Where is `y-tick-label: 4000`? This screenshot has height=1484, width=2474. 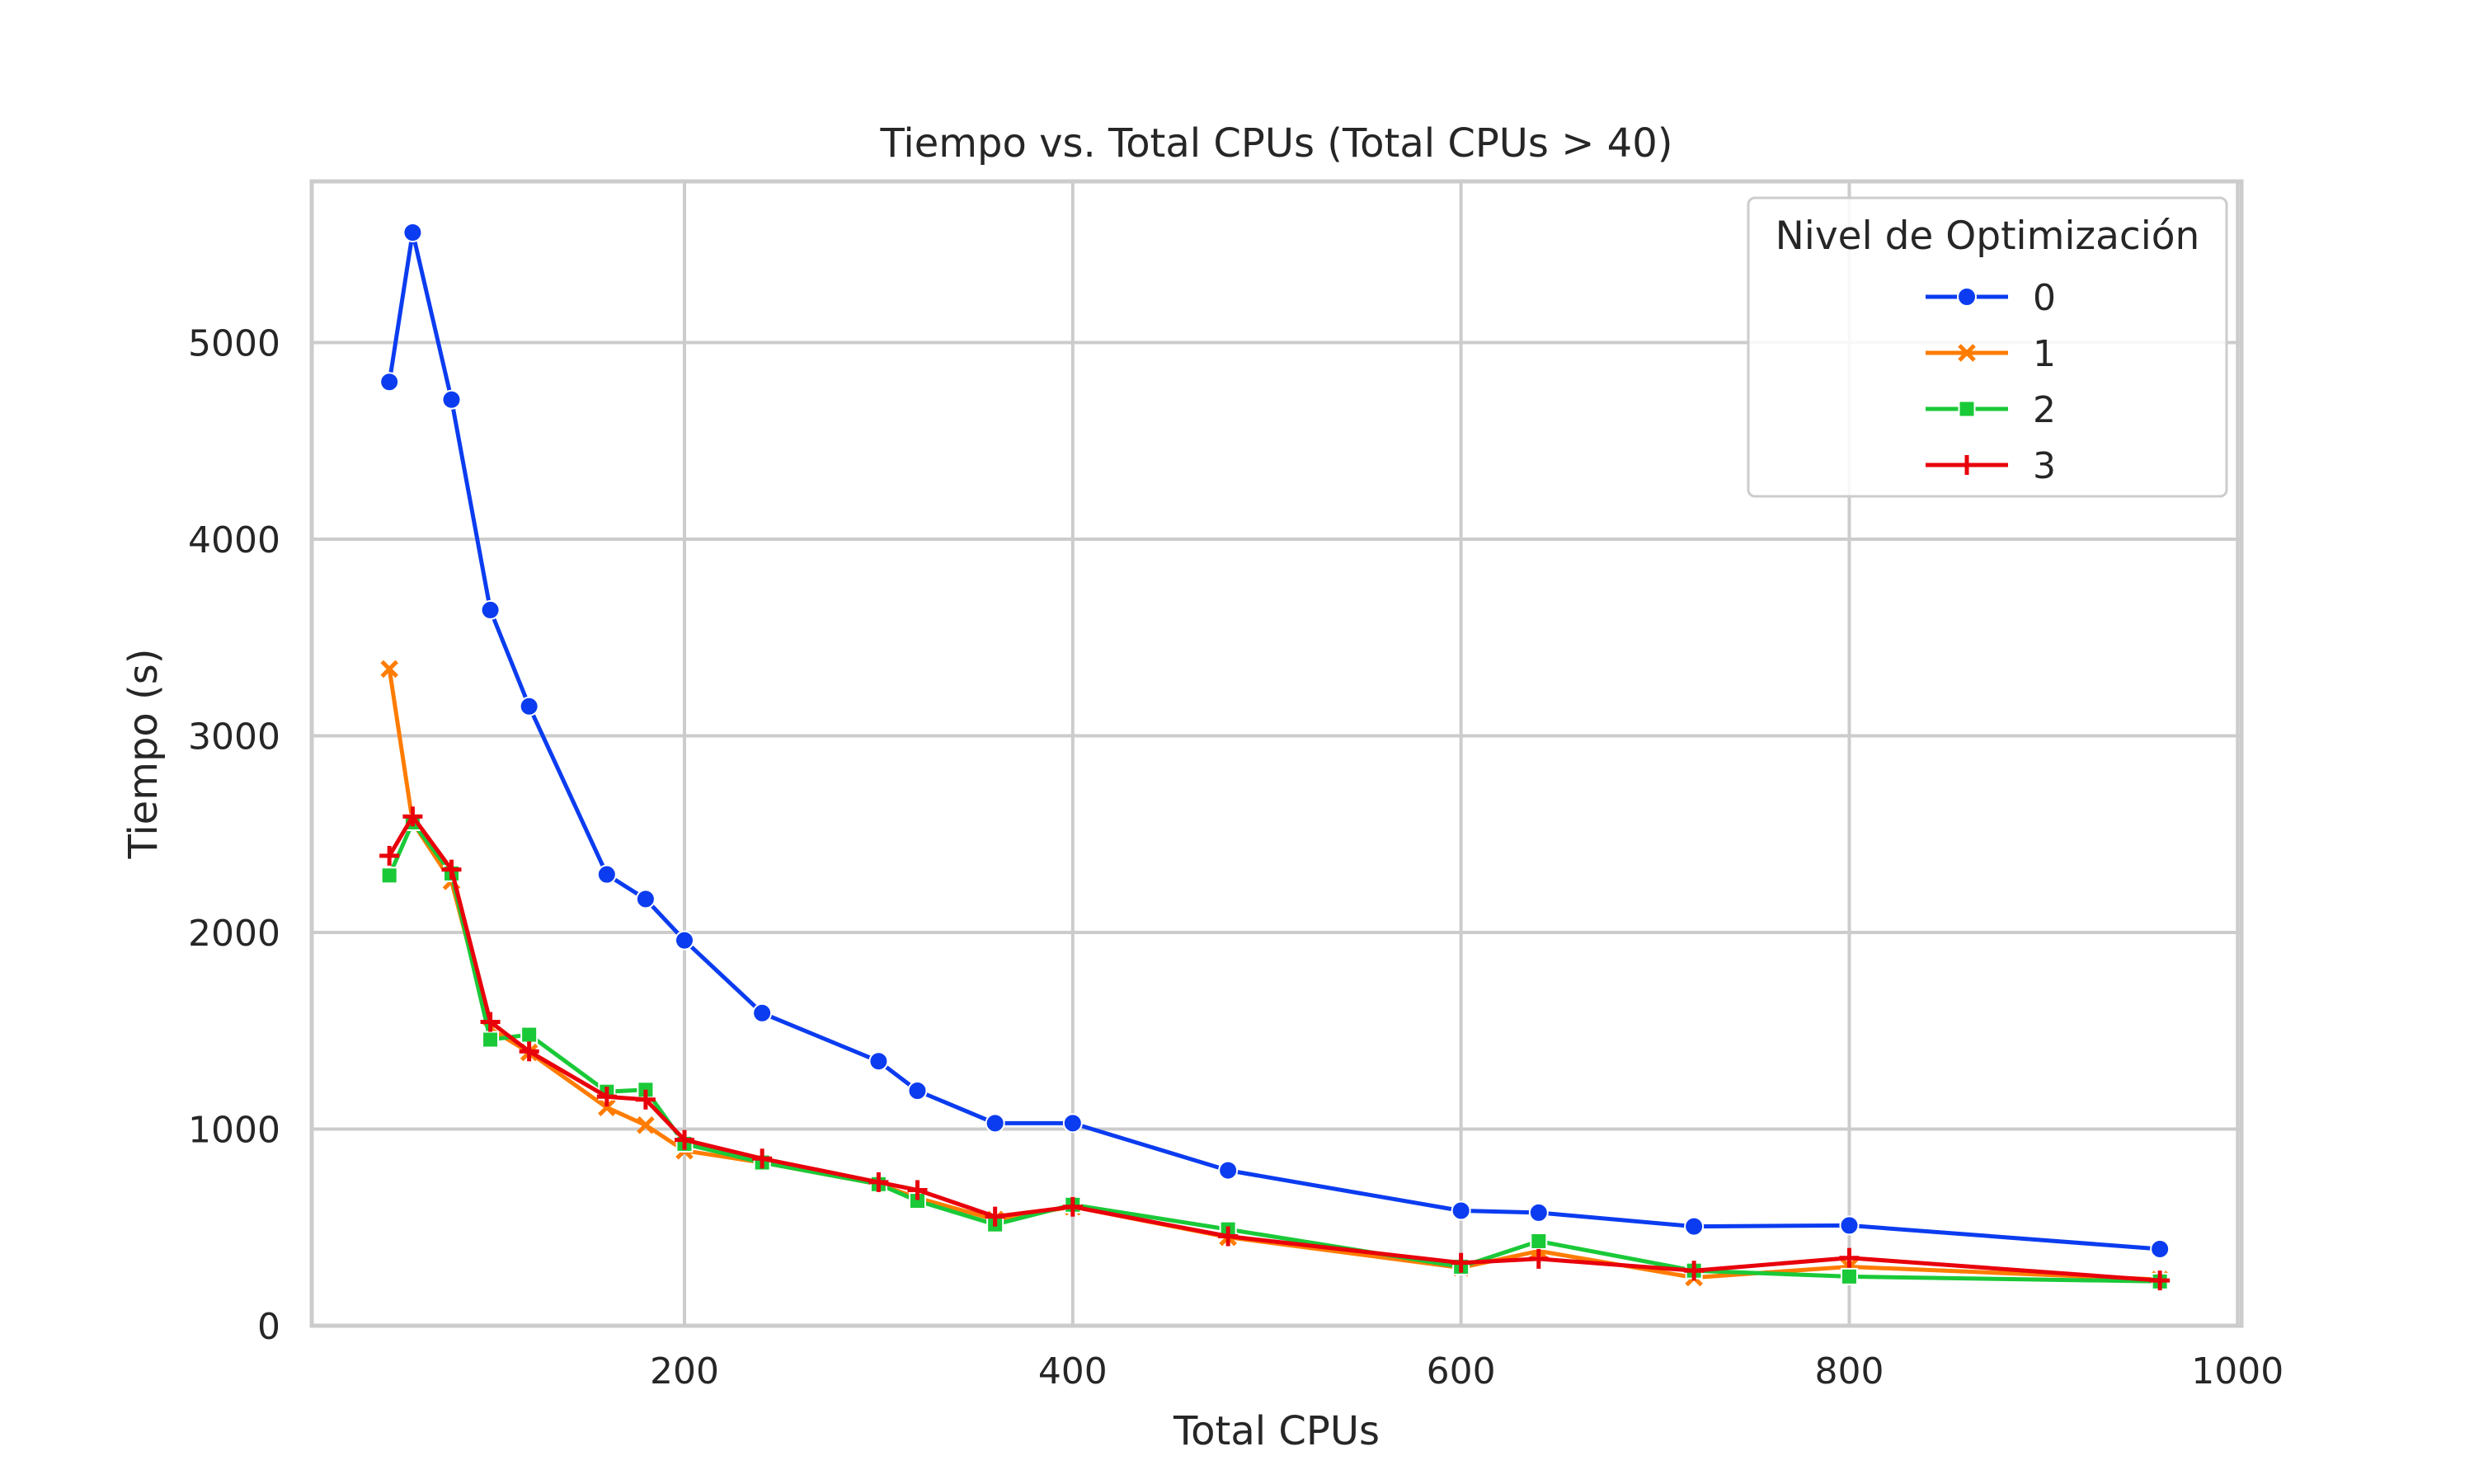
y-tick-label: 4000 is located at coordinates (234, 540).